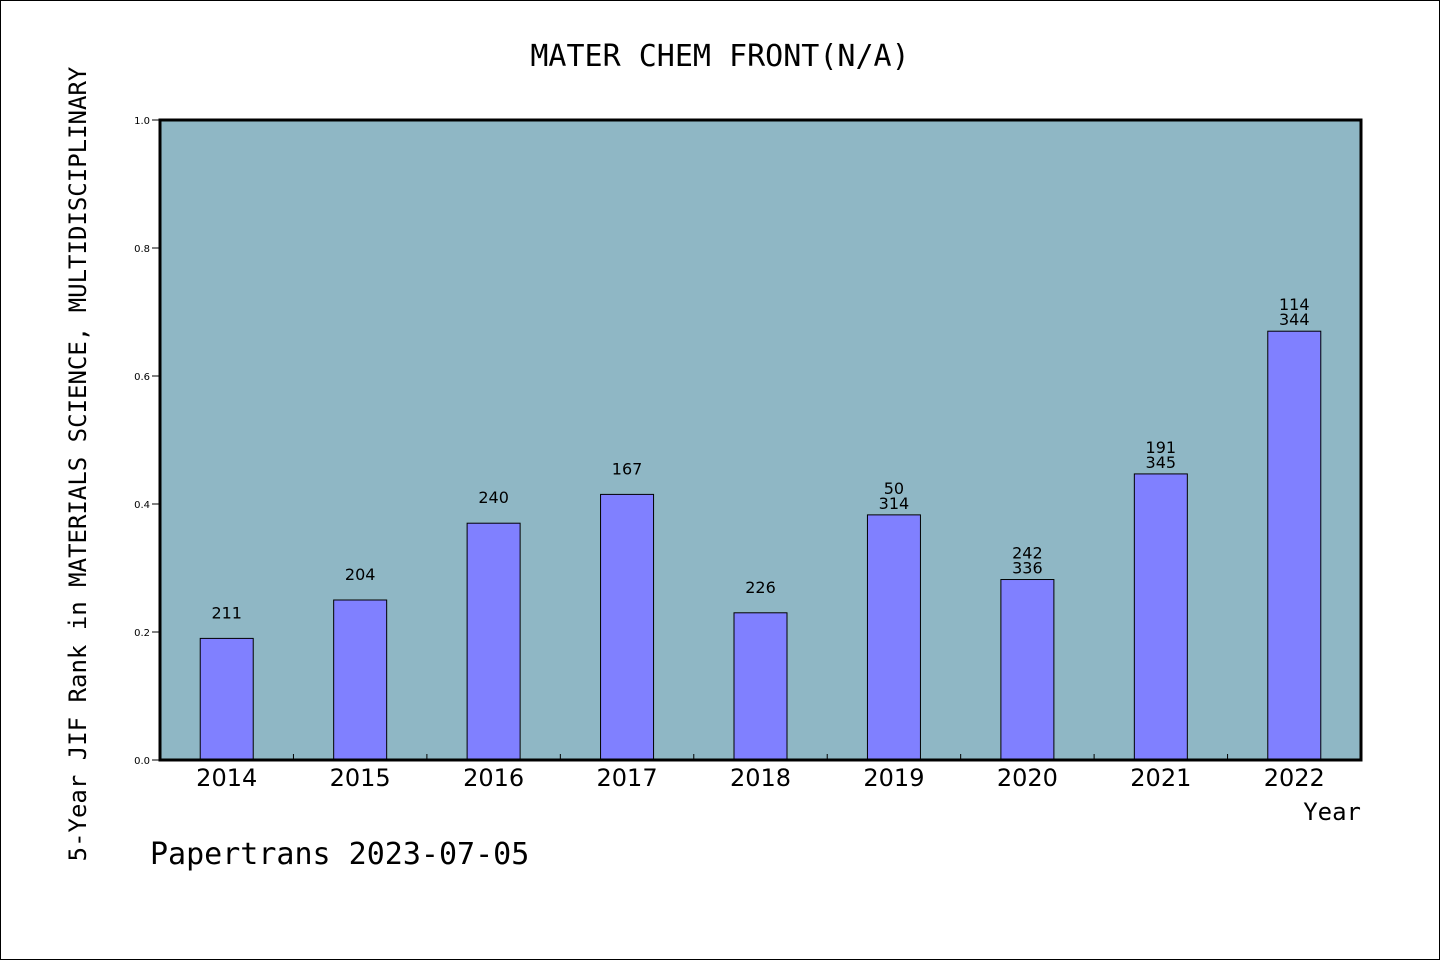  What do you see at coordinates (1161, 462) in the screenshot?
I see `bar-label-2021-1: 345` at bounding box center [1161, 462].